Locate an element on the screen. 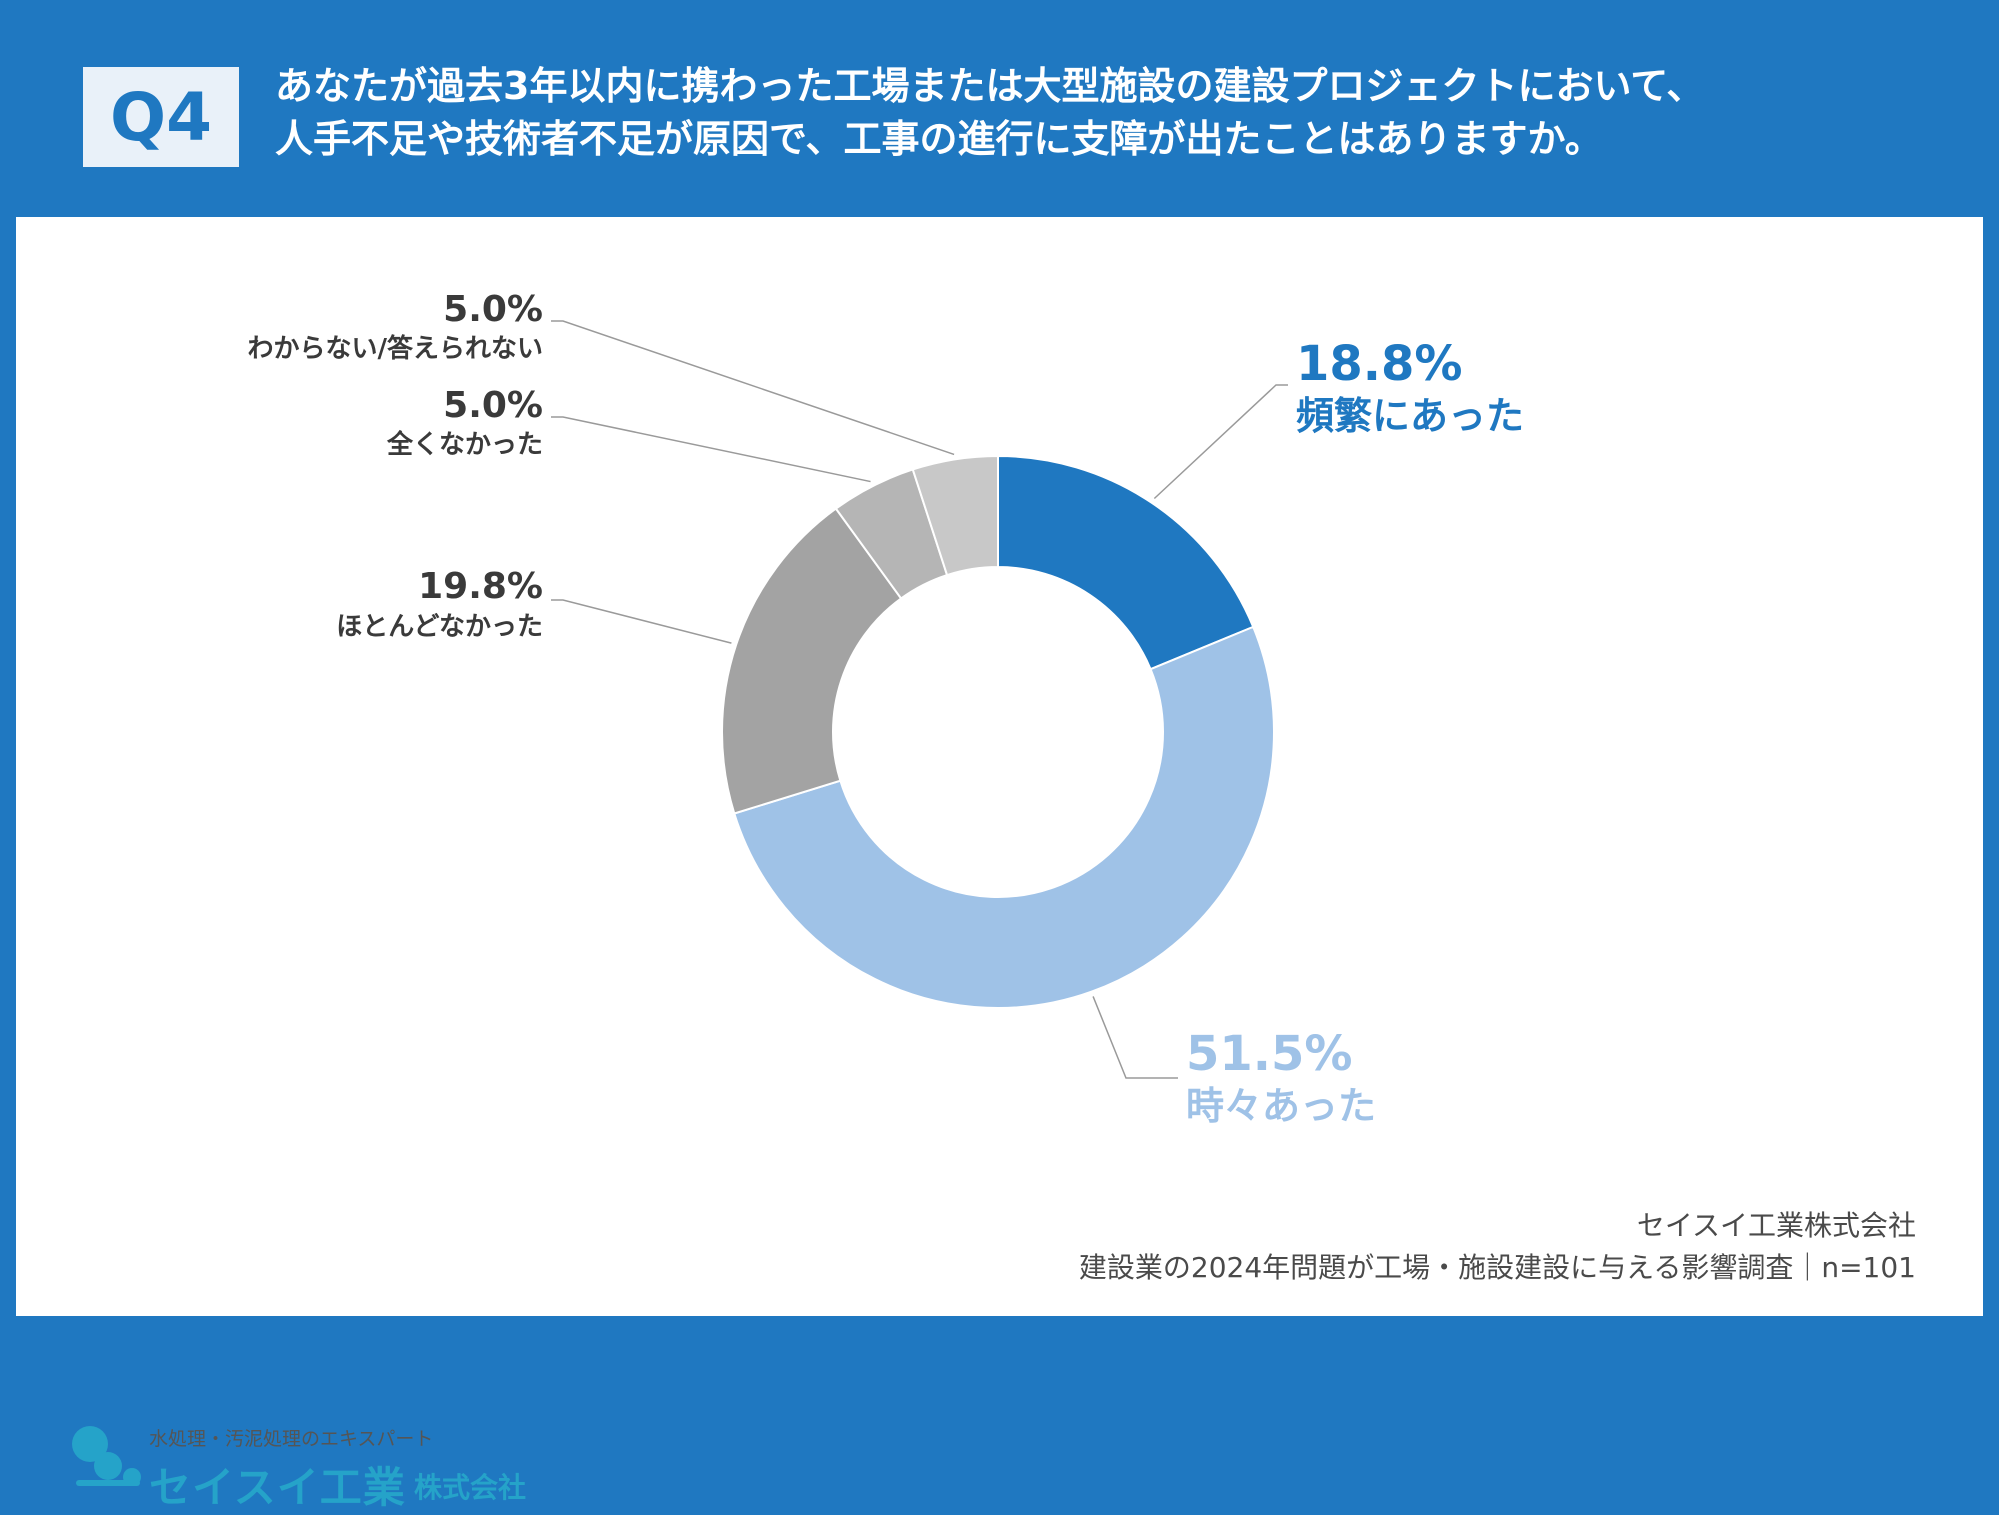  slice-value-label-5: 5.0% is located at coordinates (493, 309).